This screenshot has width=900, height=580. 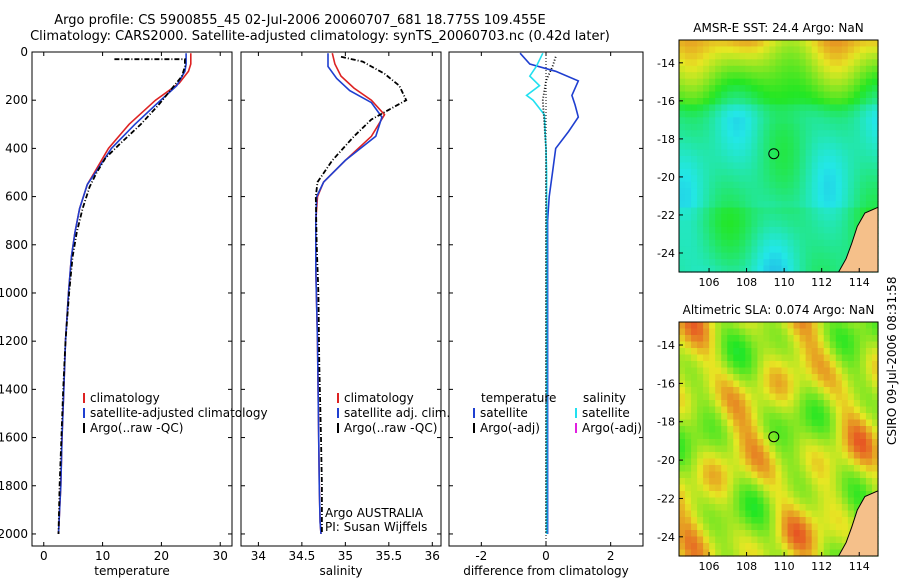 What do you see at coordinates (102, 556) in the screenshot?
I see `temperature-xtick-label: 10` at bounding box center [102, 556].